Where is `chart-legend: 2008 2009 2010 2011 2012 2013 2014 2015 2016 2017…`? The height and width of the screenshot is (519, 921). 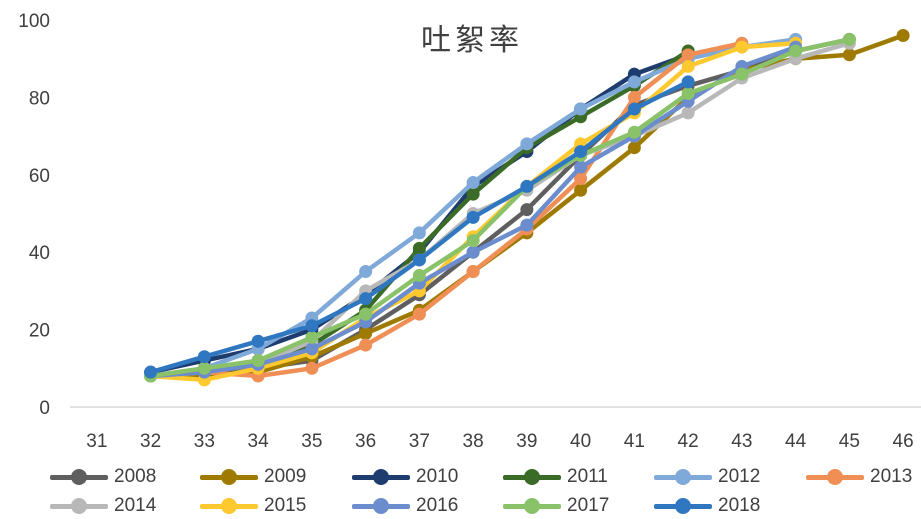 chart-legend: 2008 2009 2010 2011 2012 2013 2014 2015 2016 2017… is located at coordinates (460, 490).